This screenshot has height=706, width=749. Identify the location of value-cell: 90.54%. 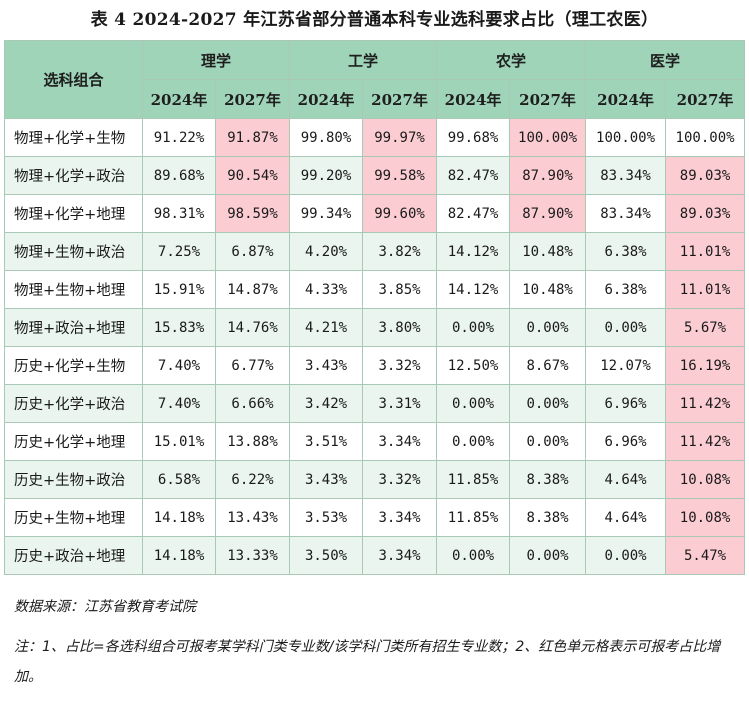
(252, 175).